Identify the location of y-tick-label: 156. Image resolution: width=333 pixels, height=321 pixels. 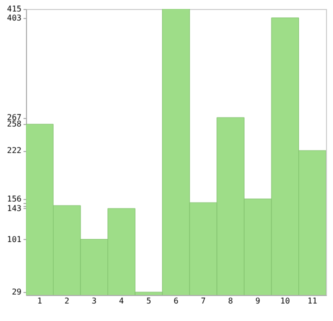
(14, 199).